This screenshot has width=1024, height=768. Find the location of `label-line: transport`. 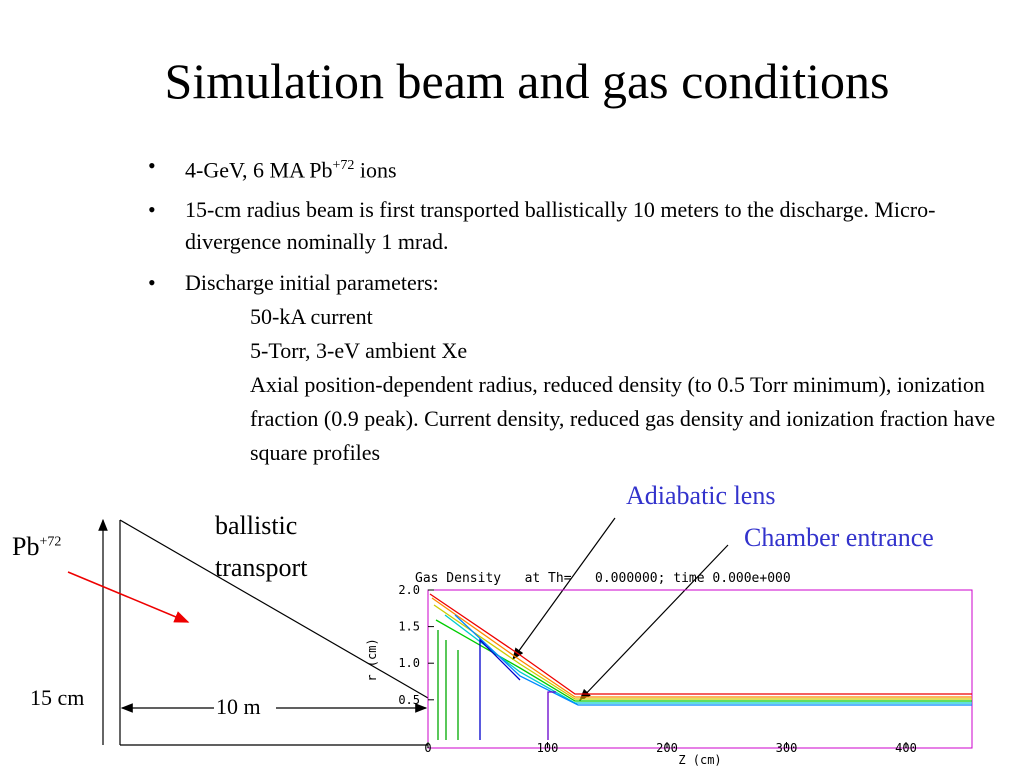

label-line: transport is located at coordinates (261, 567).